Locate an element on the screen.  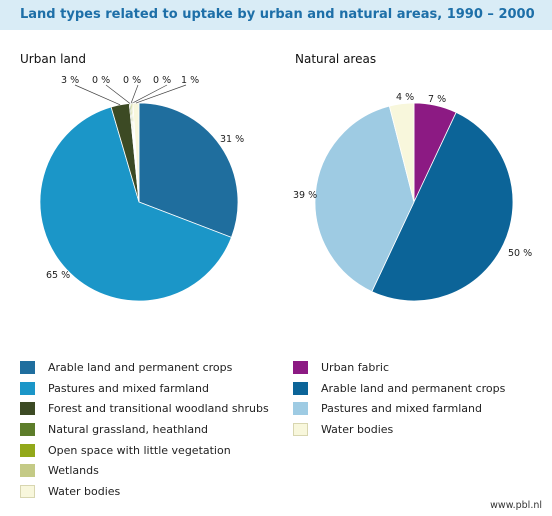
legend-item: Urban fabric is located at coordinates (399, 367).